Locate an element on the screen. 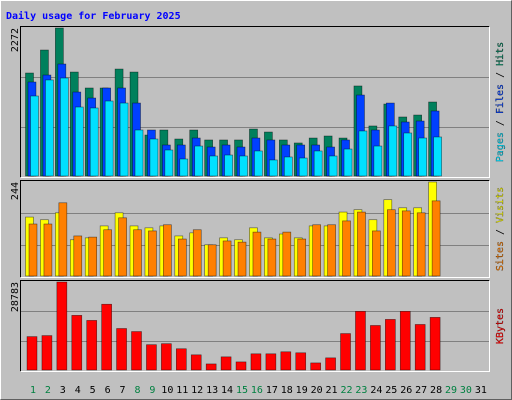  legend-entry: Hits is located at coordinates (500, 54).